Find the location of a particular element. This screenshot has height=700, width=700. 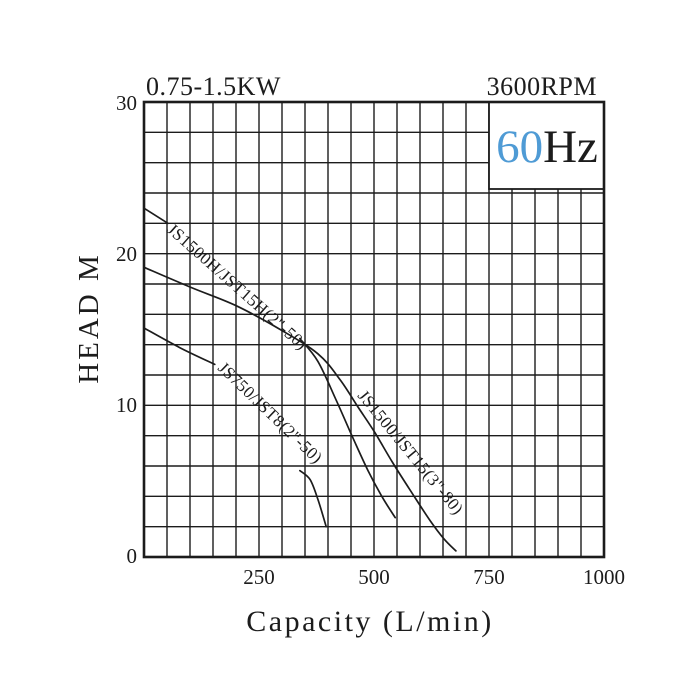

curve-label-js1500h-jst15h: JS1500H/JST15H(2"-50) is located at coordinates (237, 287).